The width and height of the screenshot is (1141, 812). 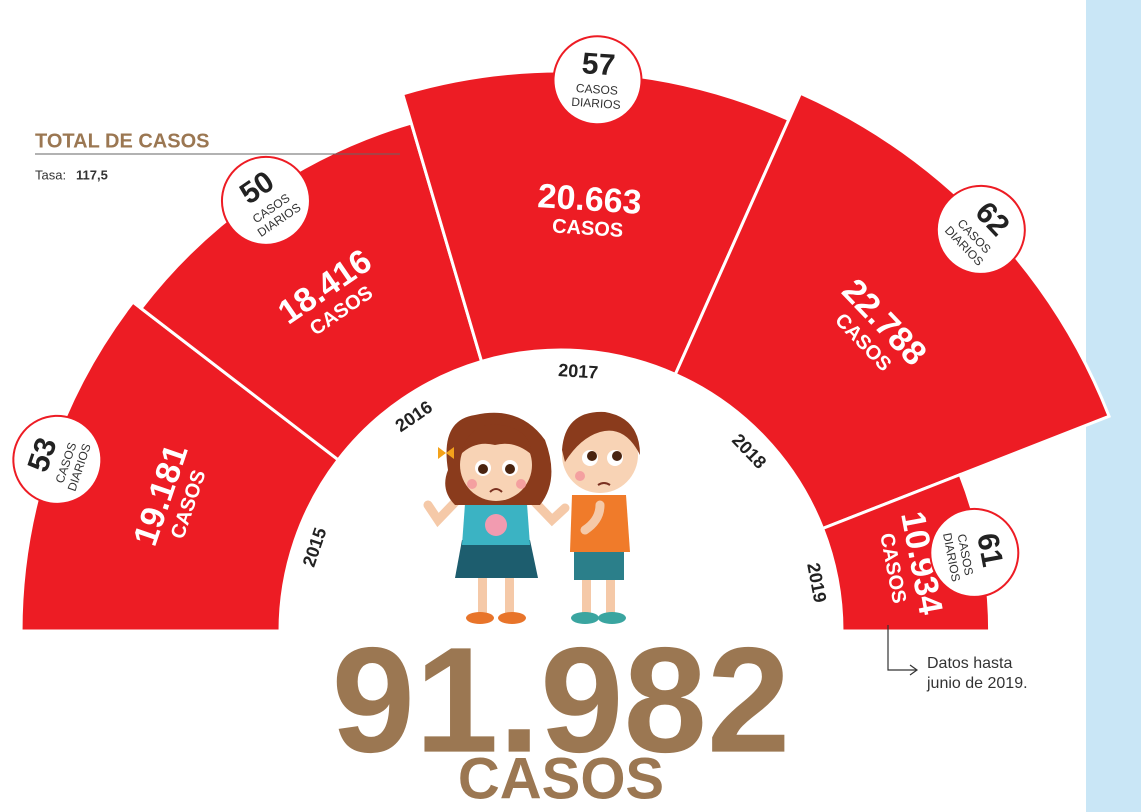 What do you see at coordinates (596, 103) in the screenshot?
I see `daily-unit: DIARIOS` at bounding box center [596, 103].